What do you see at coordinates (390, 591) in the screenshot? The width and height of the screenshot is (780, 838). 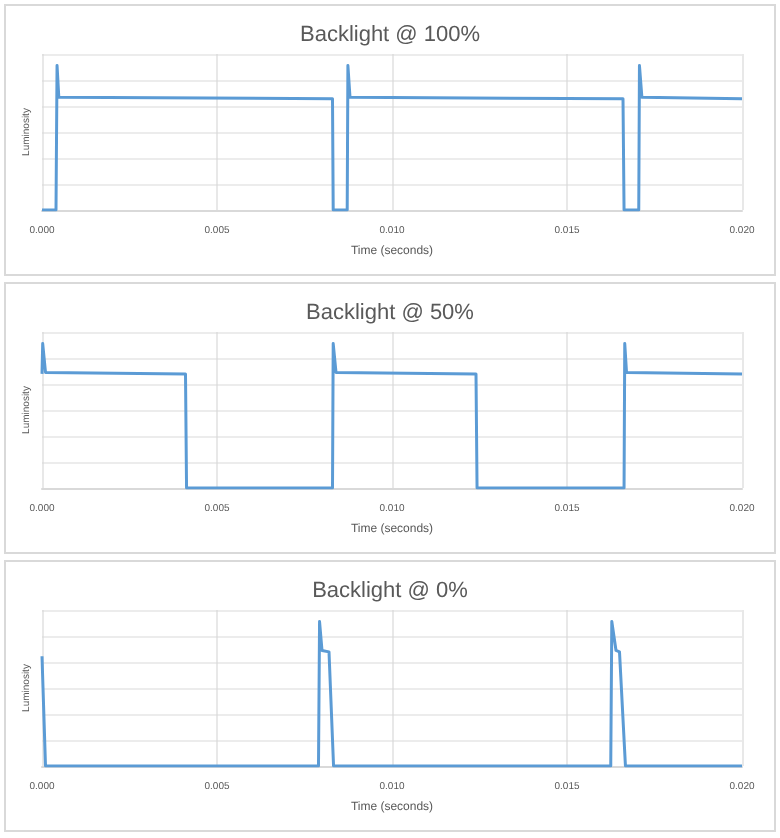 I see `chart-title: Backlight @ 0%` at bounding box center [390, 591].